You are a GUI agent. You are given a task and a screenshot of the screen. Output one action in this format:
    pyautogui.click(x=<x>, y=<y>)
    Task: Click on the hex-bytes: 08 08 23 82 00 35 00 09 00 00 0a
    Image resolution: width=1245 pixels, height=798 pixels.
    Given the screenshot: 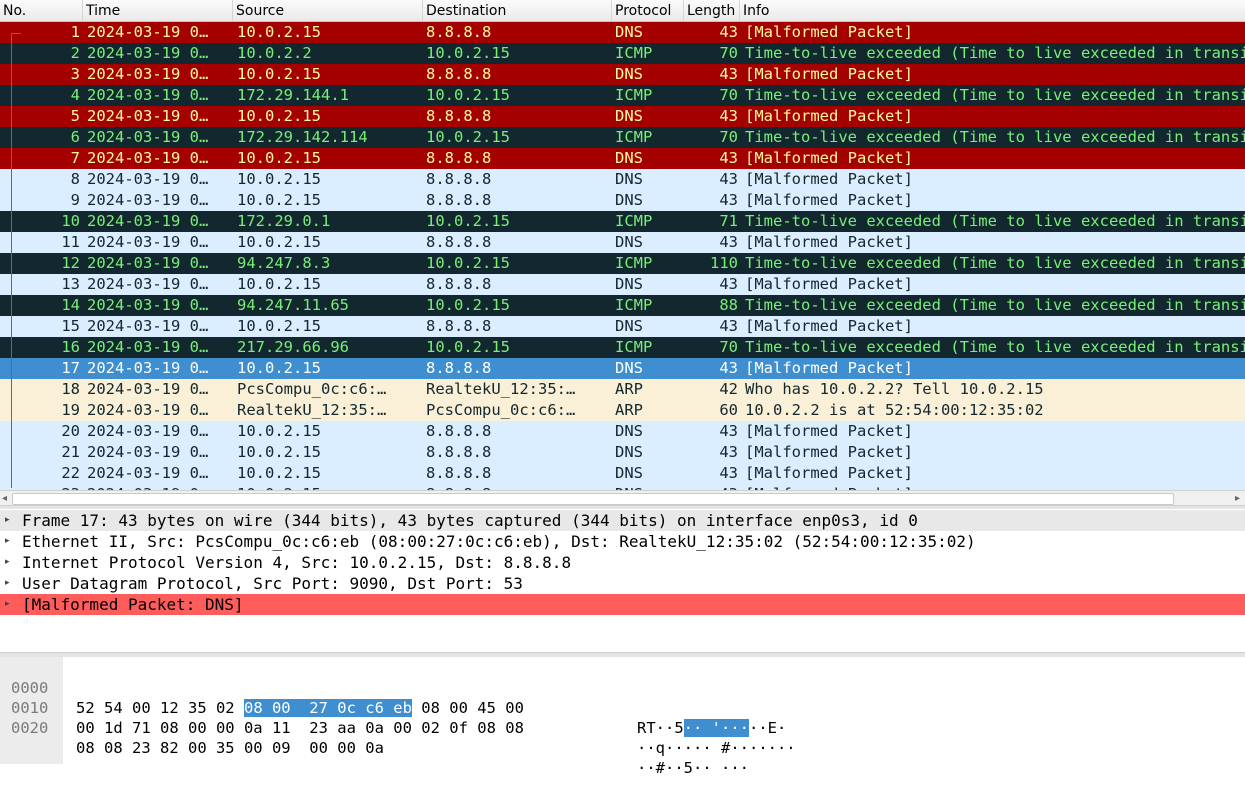 What is the action you would take?
    pyautogui.click(x=230, y=748)
    